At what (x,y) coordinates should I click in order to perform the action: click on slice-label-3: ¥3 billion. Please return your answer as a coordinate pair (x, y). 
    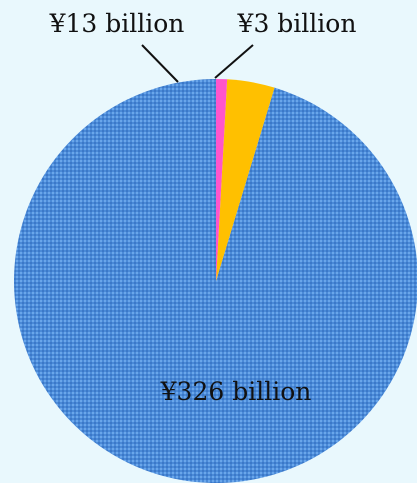
    Looking at the image, I should click on (297, 23).